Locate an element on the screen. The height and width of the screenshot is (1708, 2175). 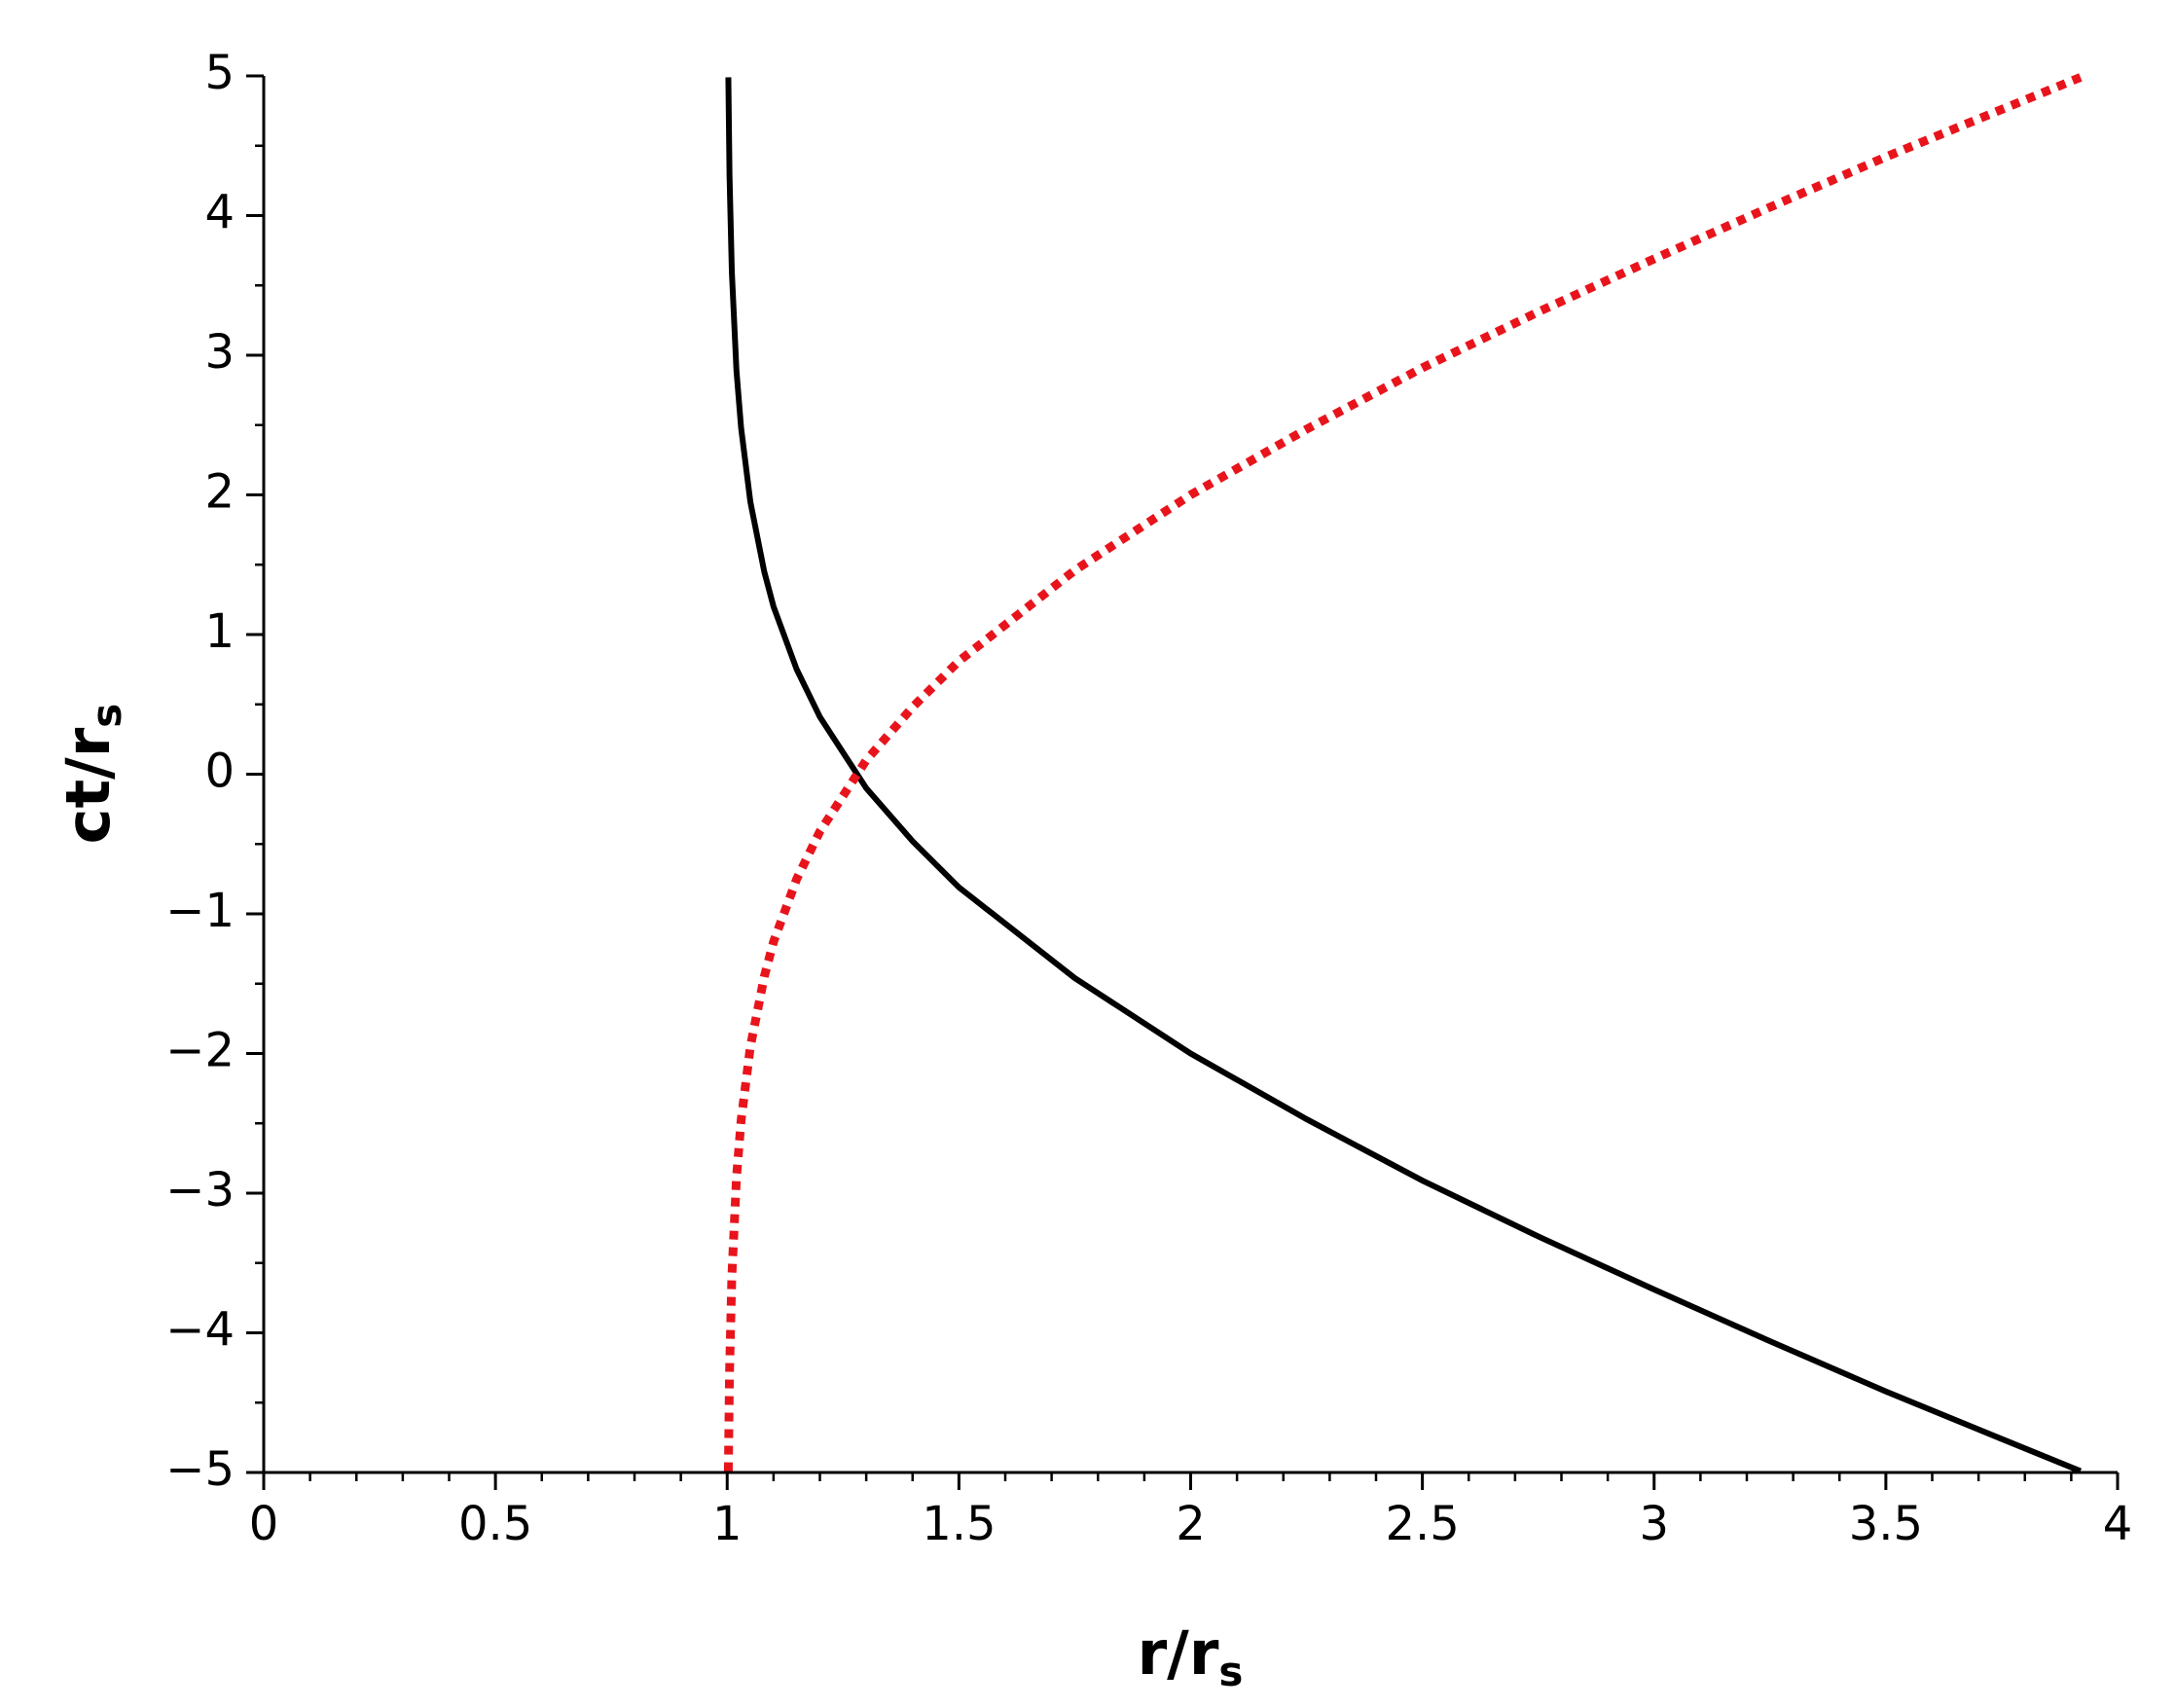
y-axis-label-sub: s is located at coordinates (106, 716).